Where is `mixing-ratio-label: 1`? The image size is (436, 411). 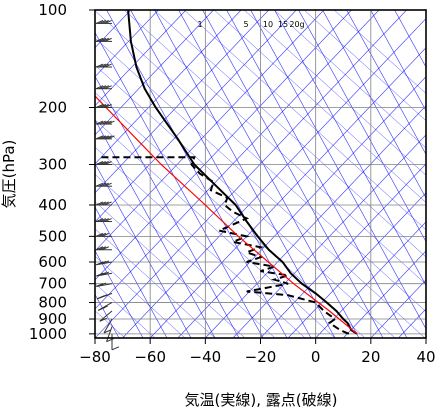 mixing-ratio-label: 1 is located at coordinates (199, 24).